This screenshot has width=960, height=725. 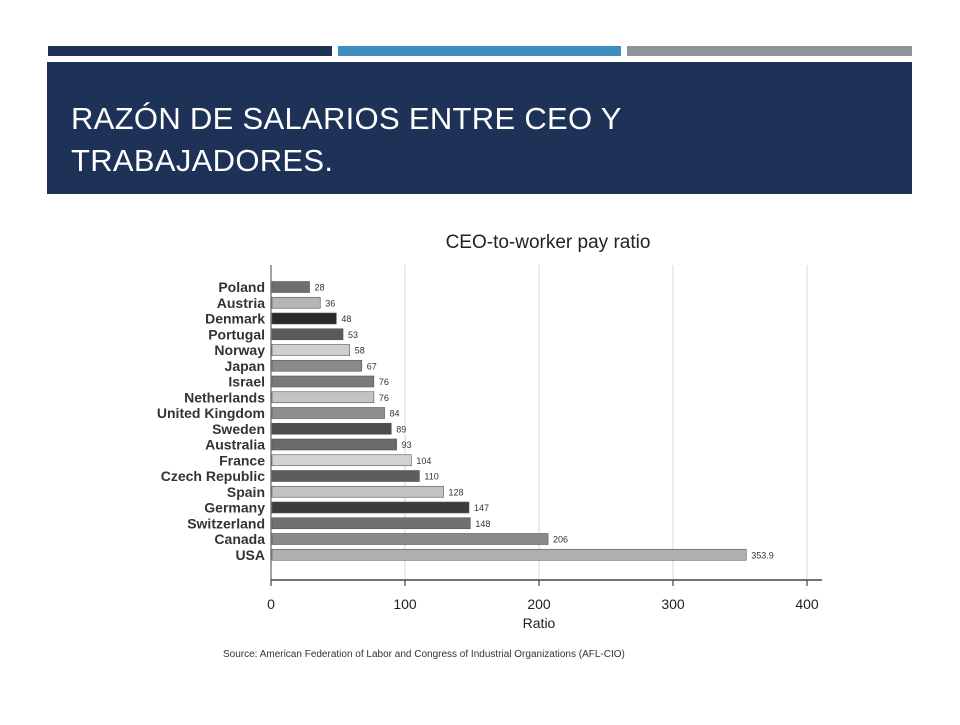 I want to click on accent-bar-gray, so click(x=769, y=51).